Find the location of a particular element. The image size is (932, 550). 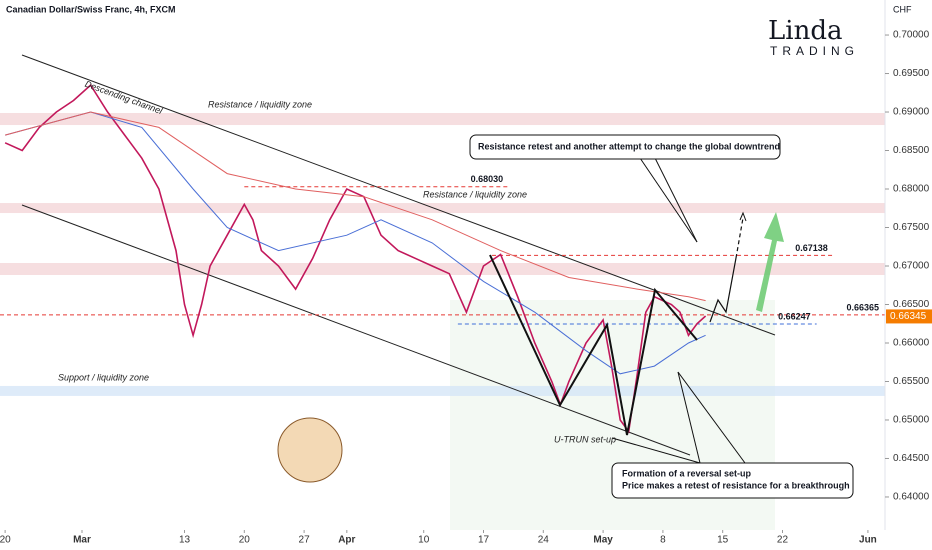

y-tick-label: 0.68500 is located at coordinates (911, 150).